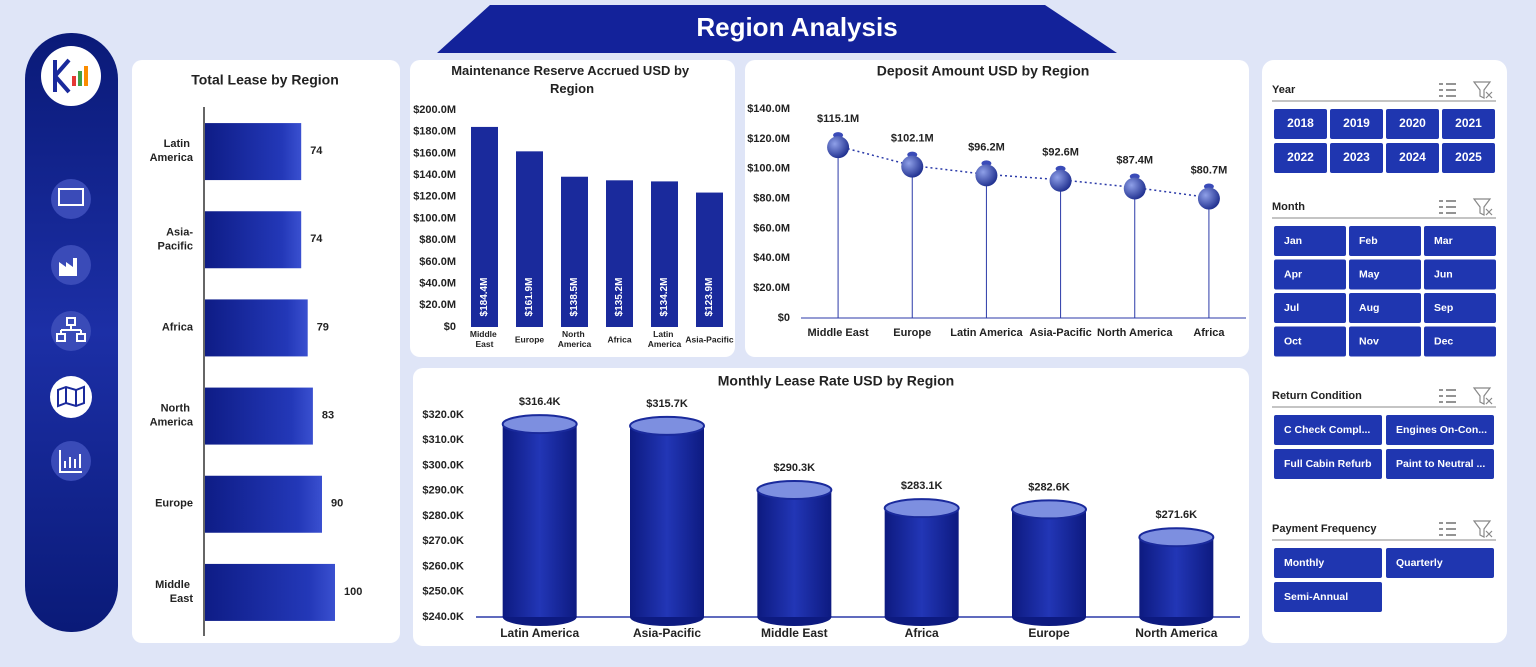 This screenshot has height=667, width=1536. Describe the element at coordinates (484, 297) in the screenshot. I see `data-label: $184.4M` at that location.